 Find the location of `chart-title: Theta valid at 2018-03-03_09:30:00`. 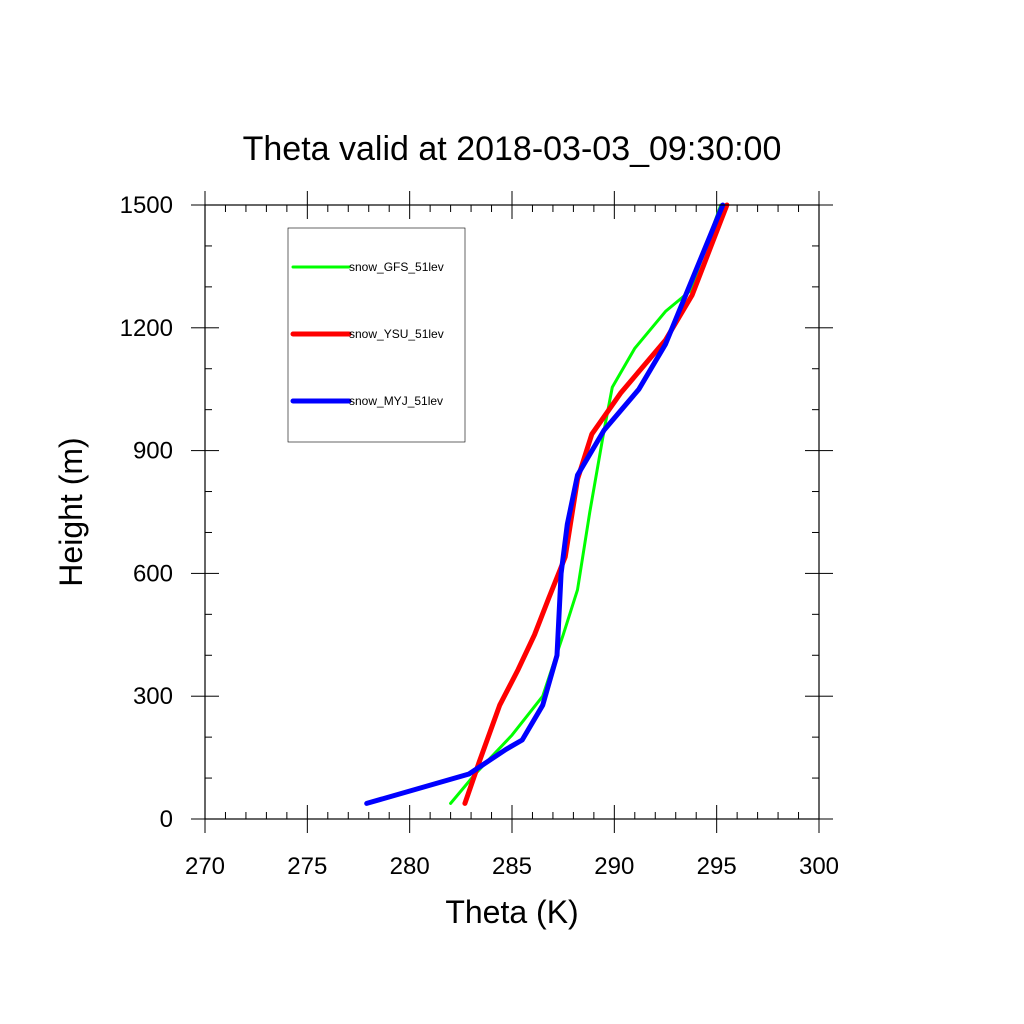

chart-title: Theta valid at 2018-03-03_09:30:00 is located at coordinates (512, 149).